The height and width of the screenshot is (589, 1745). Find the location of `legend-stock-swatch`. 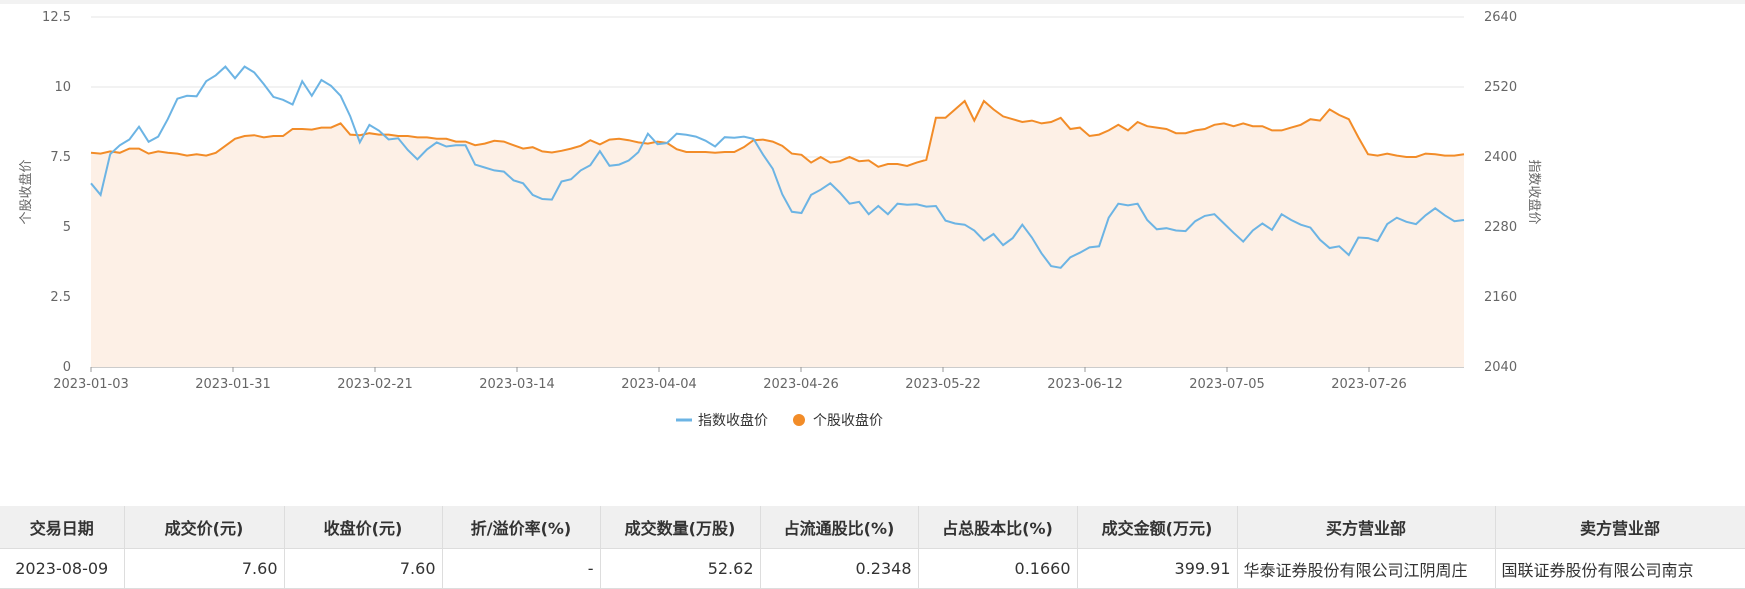

legend-stock-swatch is located at coordinates (799, 420).